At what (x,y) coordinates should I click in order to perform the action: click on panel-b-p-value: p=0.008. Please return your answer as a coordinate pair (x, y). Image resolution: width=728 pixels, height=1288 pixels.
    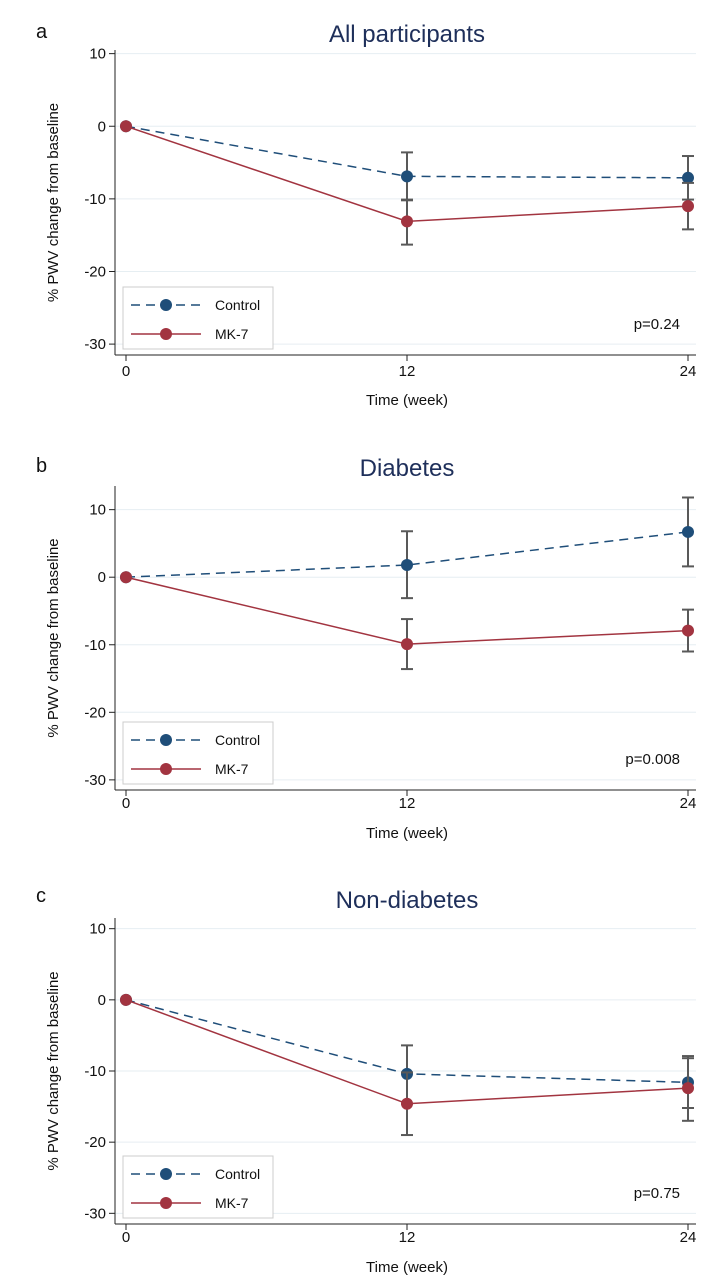
    Looking at the image, I should click on (652, 759).